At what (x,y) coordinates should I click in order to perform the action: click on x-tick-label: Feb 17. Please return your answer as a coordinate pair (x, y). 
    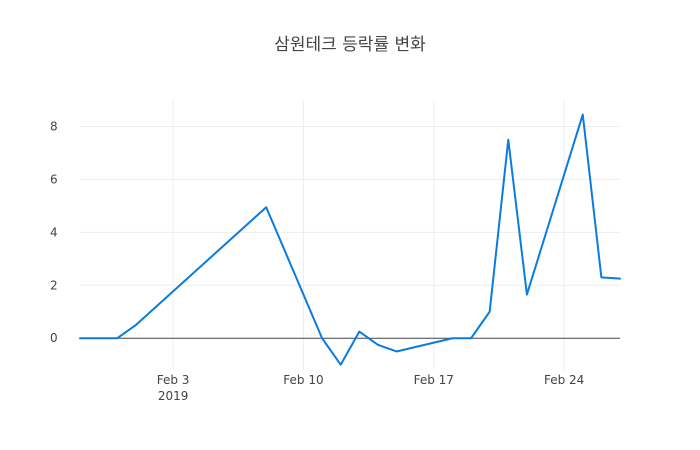
    Looking at the image, I should click on (434, 380).